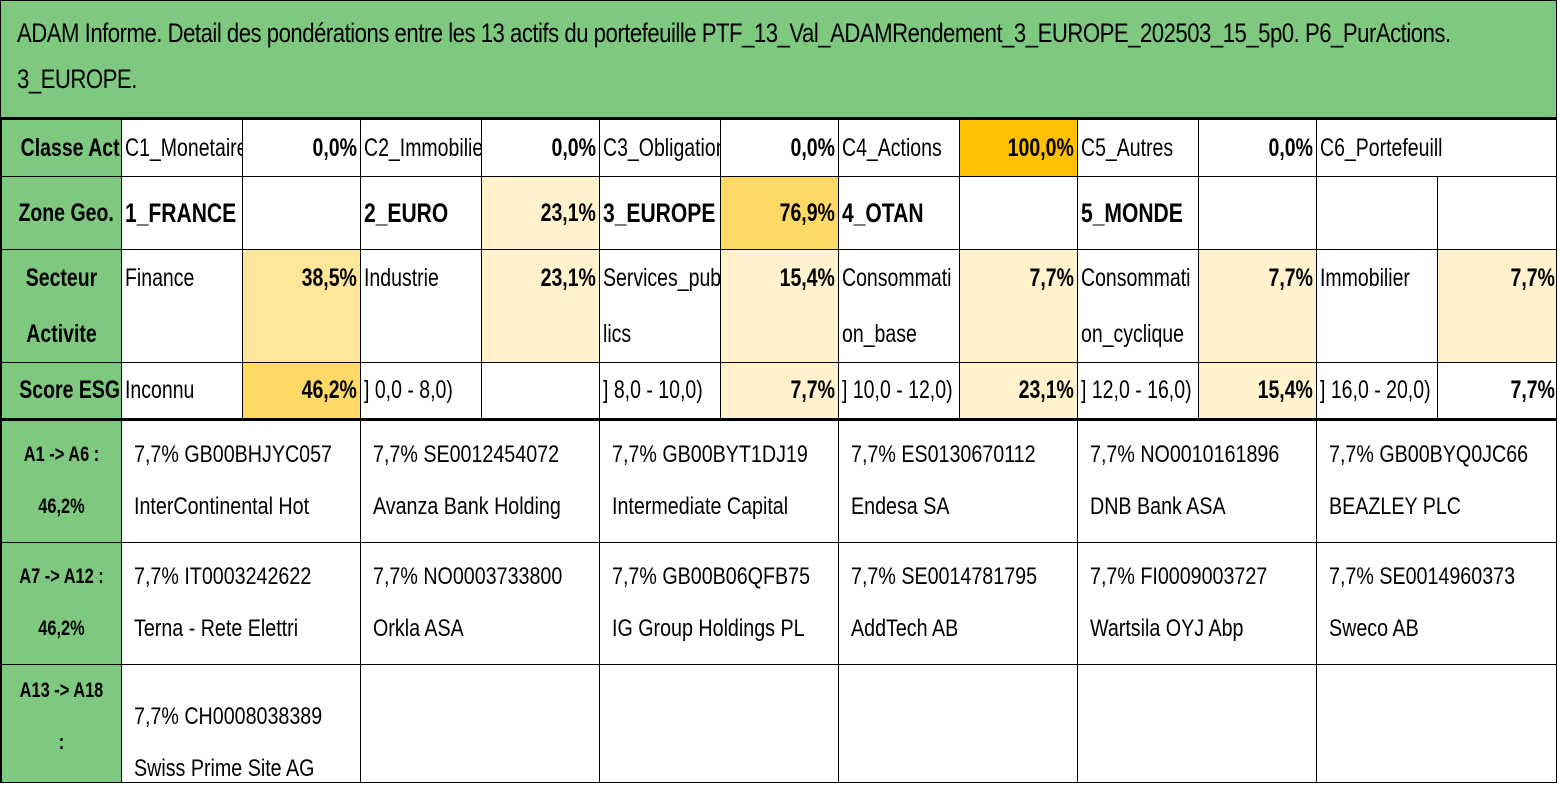 This screenshot has height=785, width=1559. I want to click on asset-group-label: A7 -> A12 : 46,2%, so click(61, 603).